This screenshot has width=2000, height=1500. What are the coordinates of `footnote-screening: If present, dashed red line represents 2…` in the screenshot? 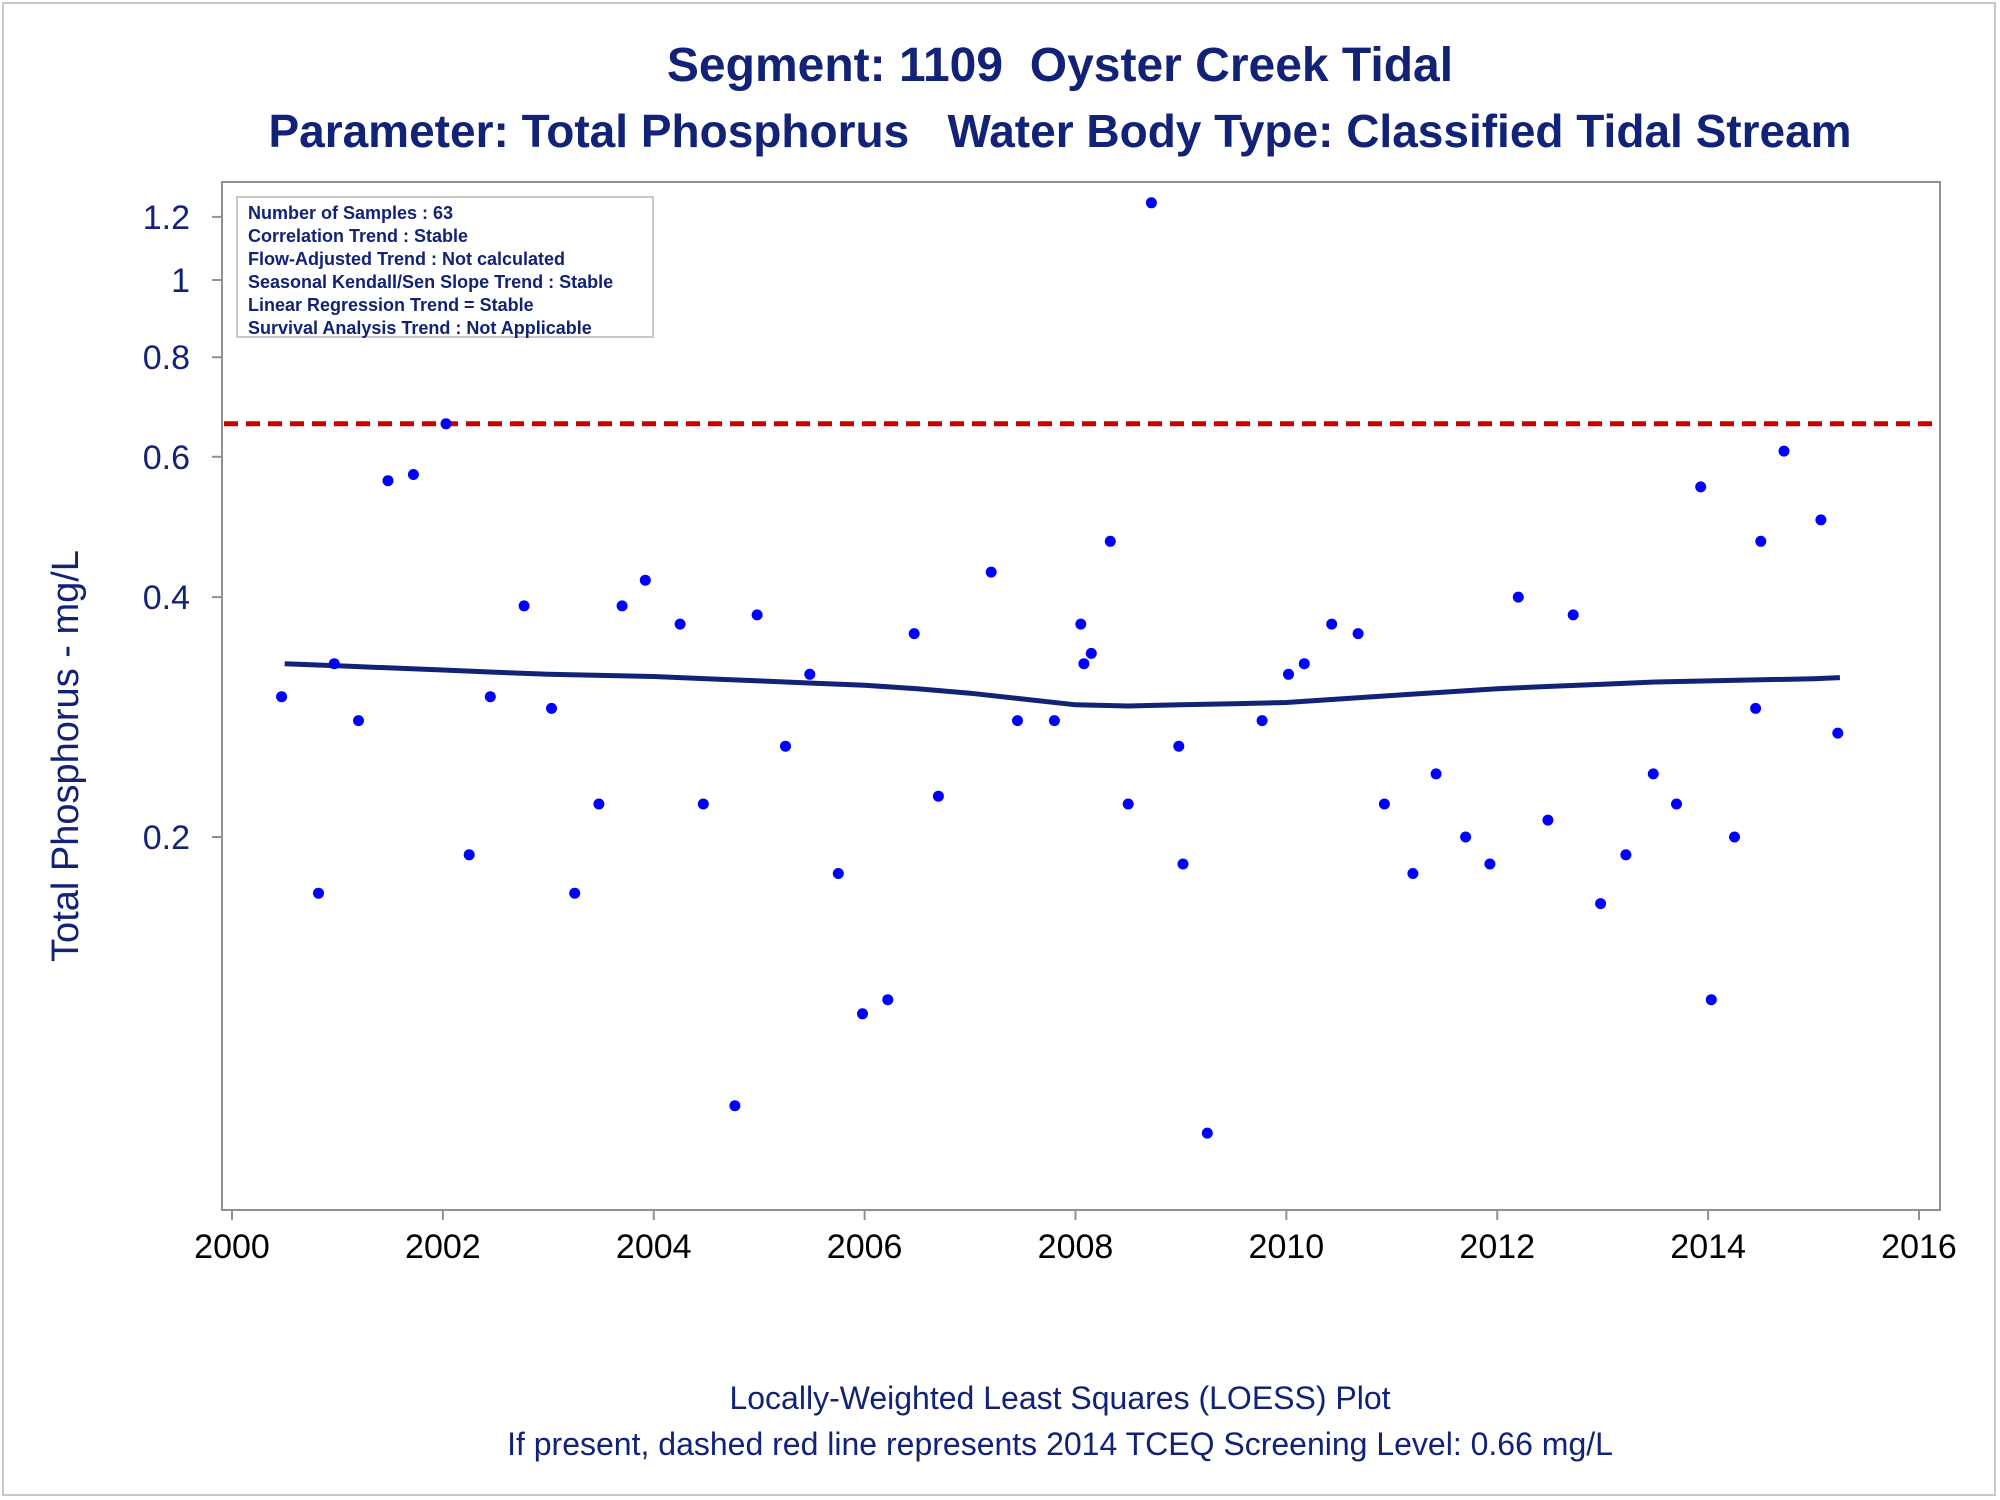 It's located at (1060, 1444).